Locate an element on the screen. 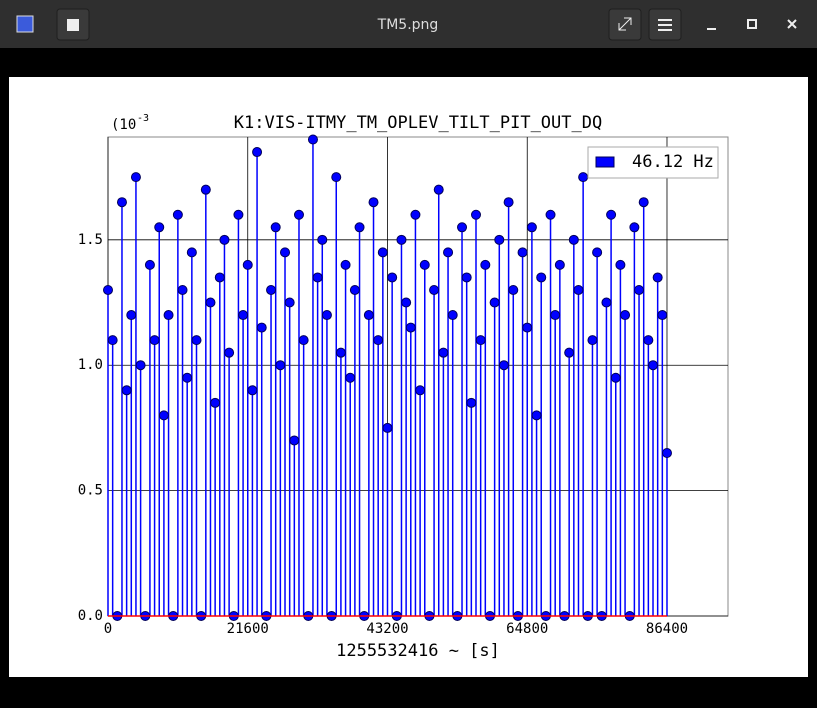  legend-swatch is located at coordinates (605, 162).